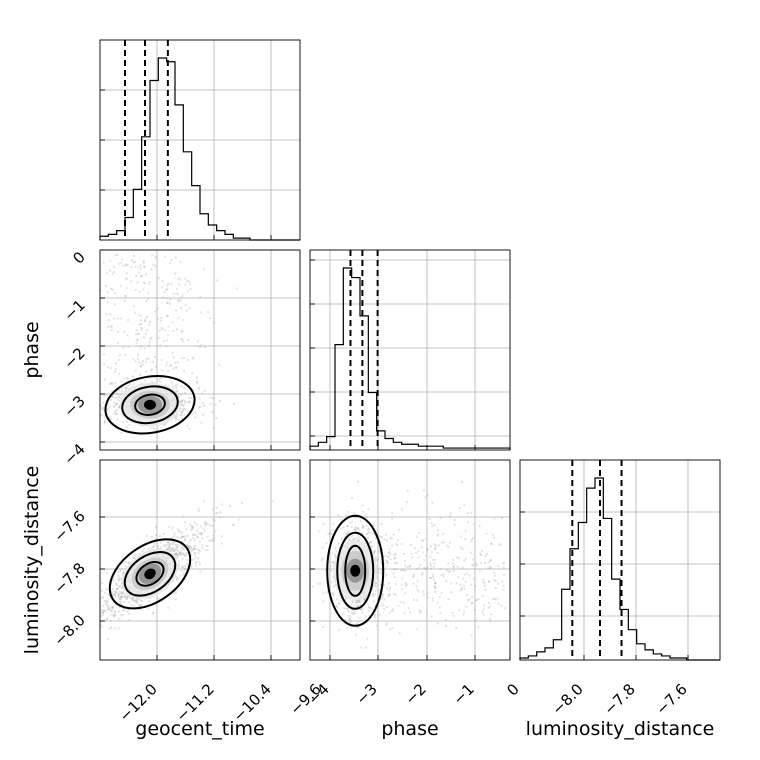 Image resolution: width=760 pixels, height=760 pixels. Describe the element at coordinates (200, 560) in the screenshot. I see `panel-p20` at that location.